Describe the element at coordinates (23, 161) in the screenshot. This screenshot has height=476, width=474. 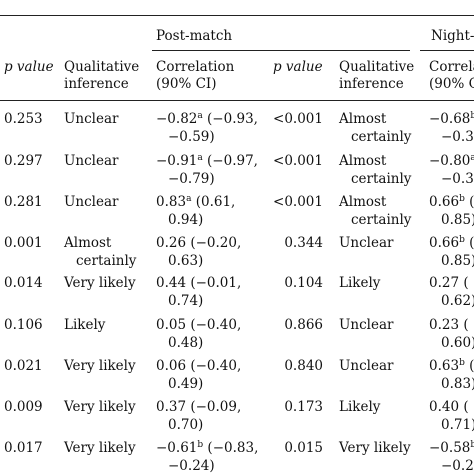
I see `cell-p-value: 0.297` at that location.